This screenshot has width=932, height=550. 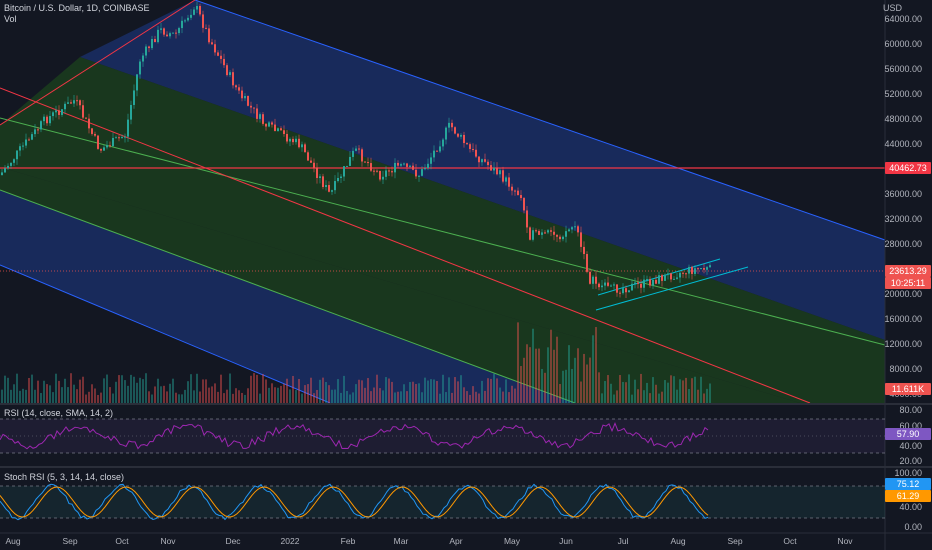 I want to click on volume-legend: Vol, so click(x=10, y=19).